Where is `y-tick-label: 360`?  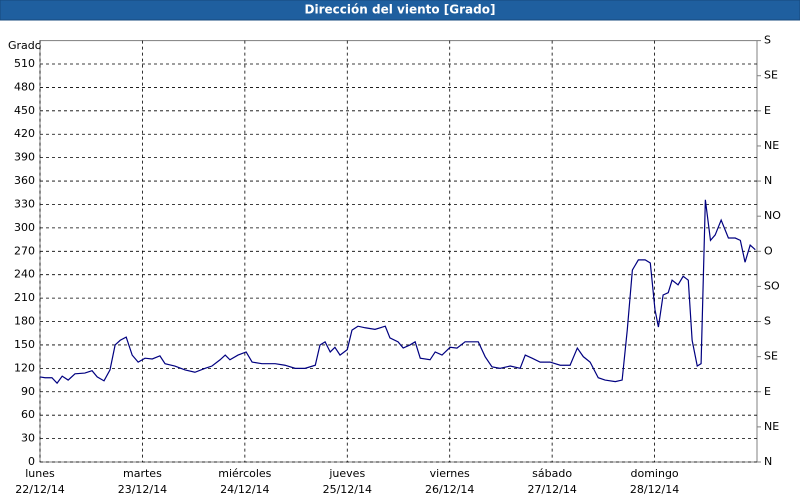
y-tick-label: 360 is located at coordinates (24, 180).